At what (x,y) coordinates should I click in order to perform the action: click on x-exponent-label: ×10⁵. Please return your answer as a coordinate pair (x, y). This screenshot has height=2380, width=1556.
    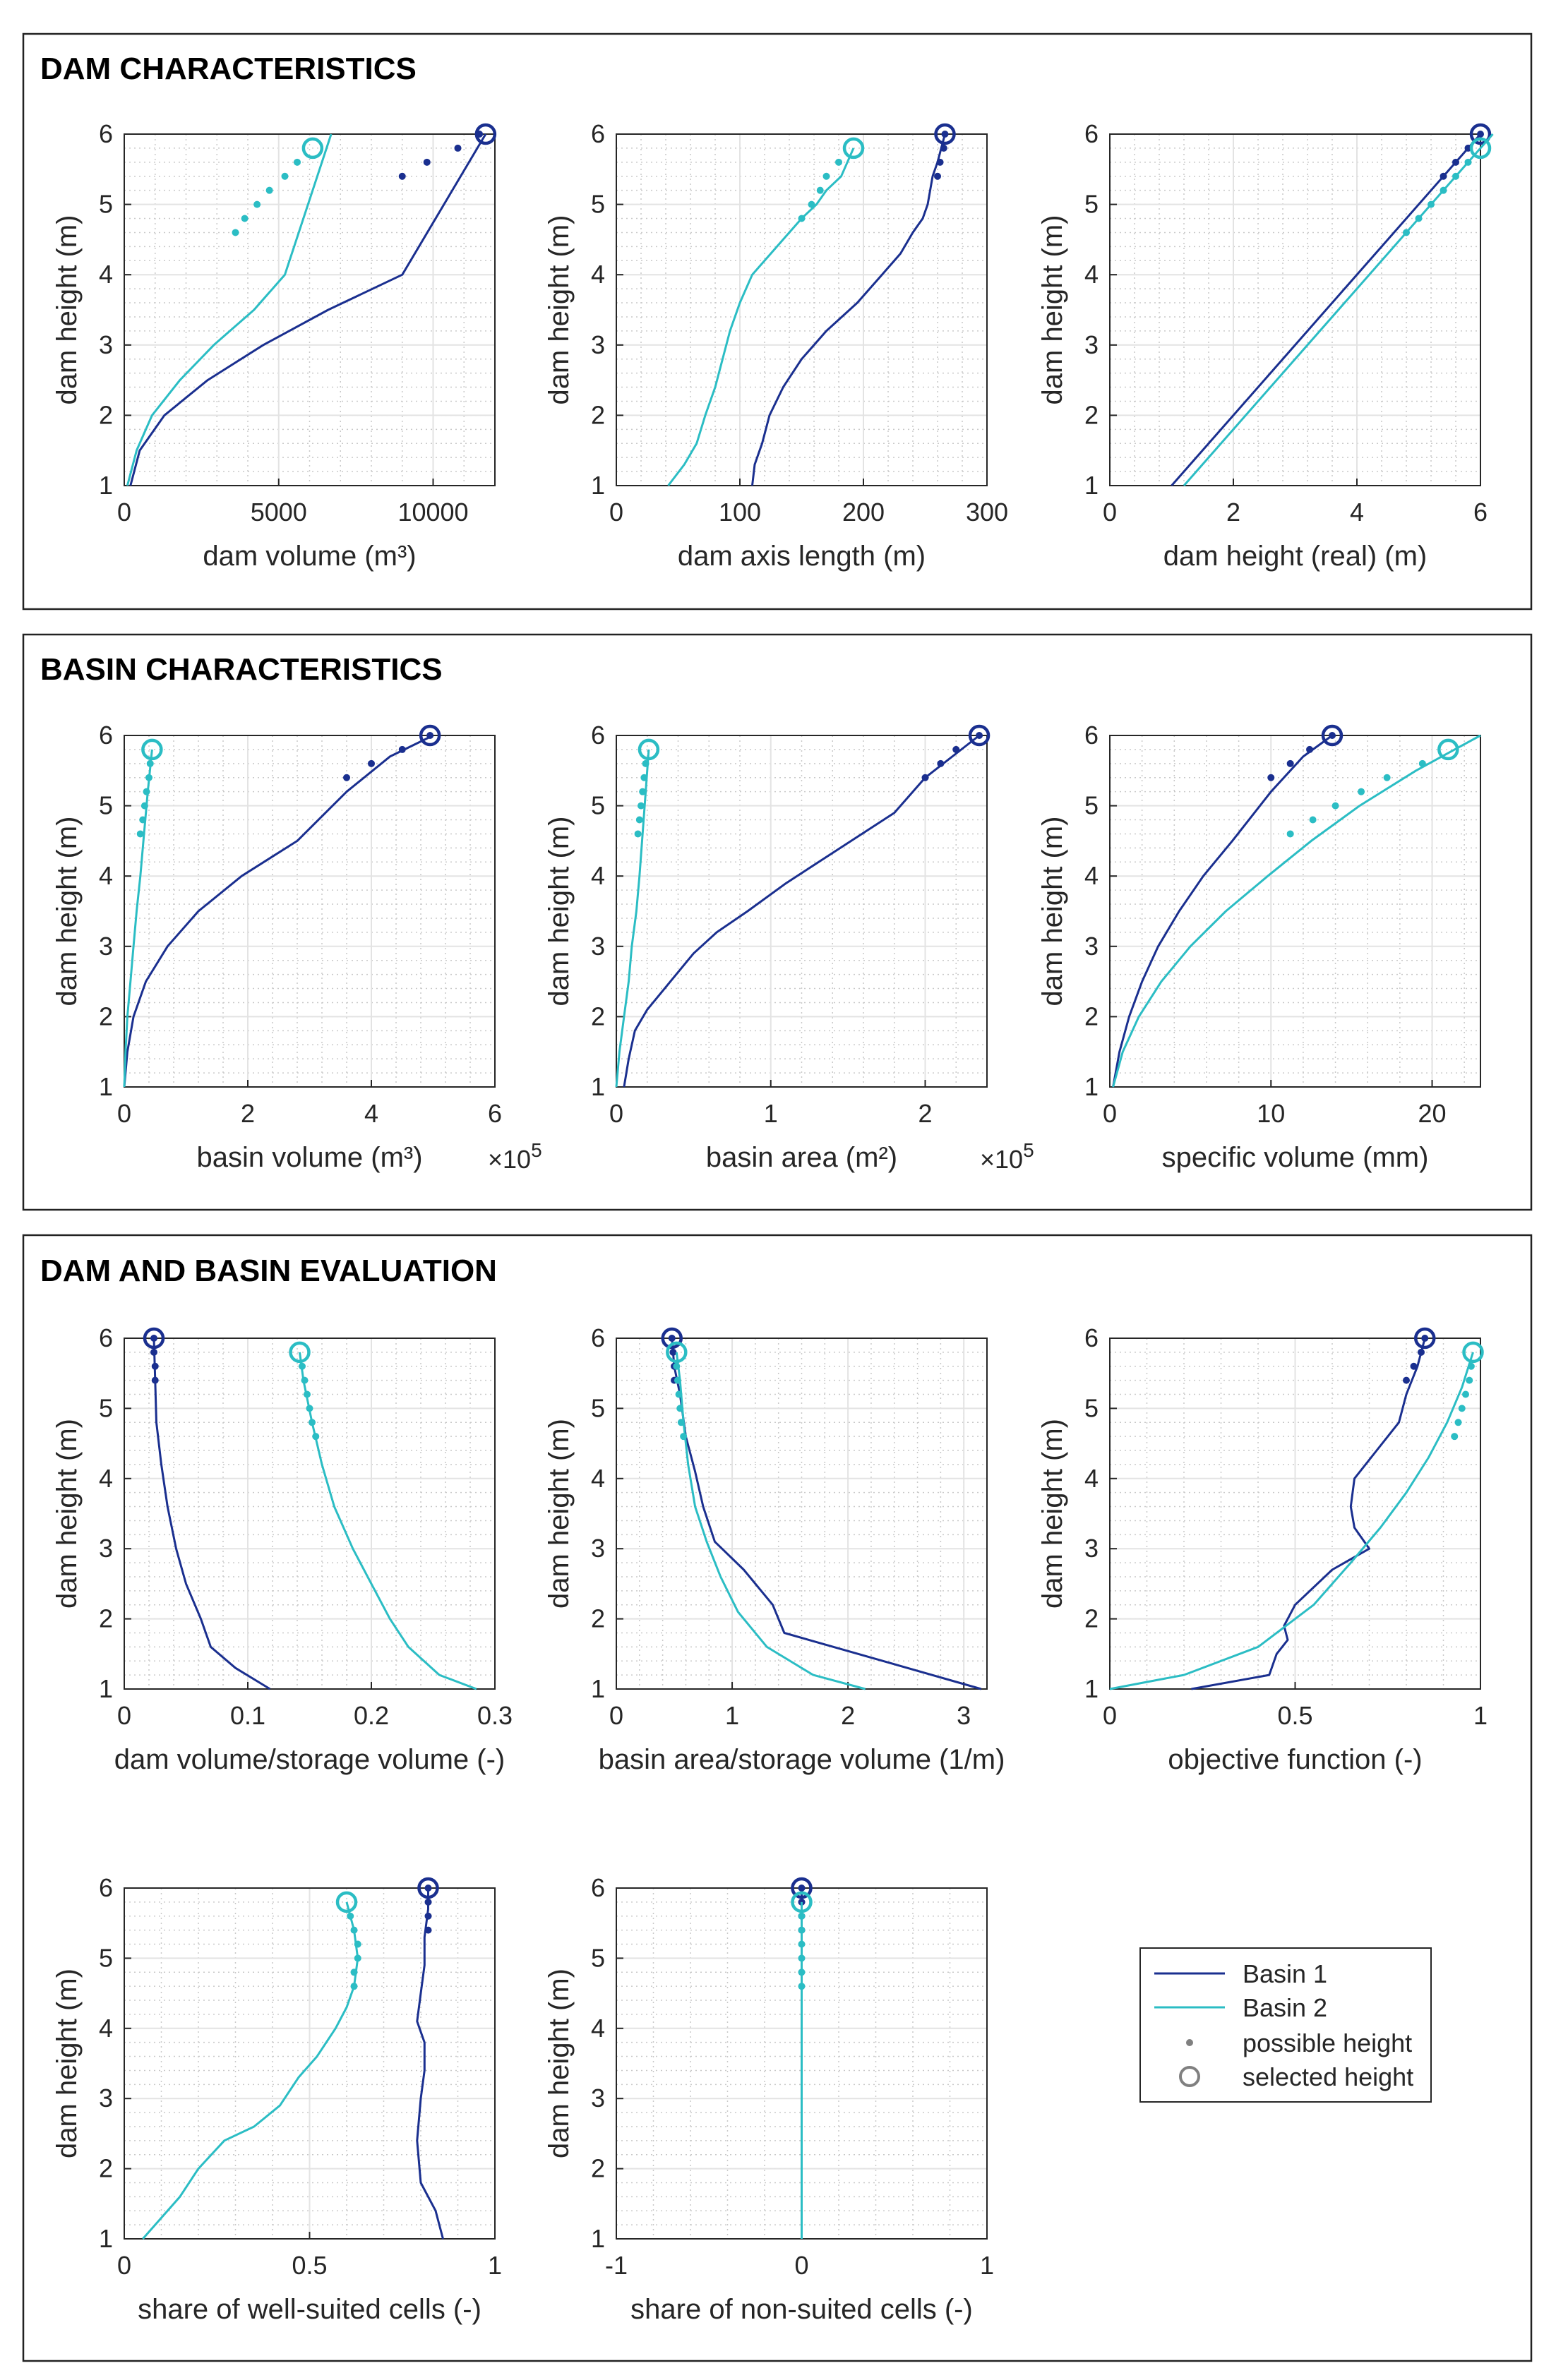
    Looking at the image, I should click on (515, 1156).